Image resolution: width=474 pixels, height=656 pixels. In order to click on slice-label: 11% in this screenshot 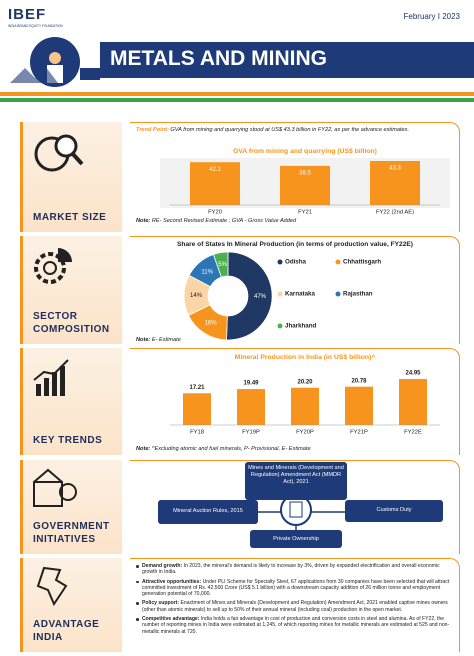, I will do `click(207, 272)`.